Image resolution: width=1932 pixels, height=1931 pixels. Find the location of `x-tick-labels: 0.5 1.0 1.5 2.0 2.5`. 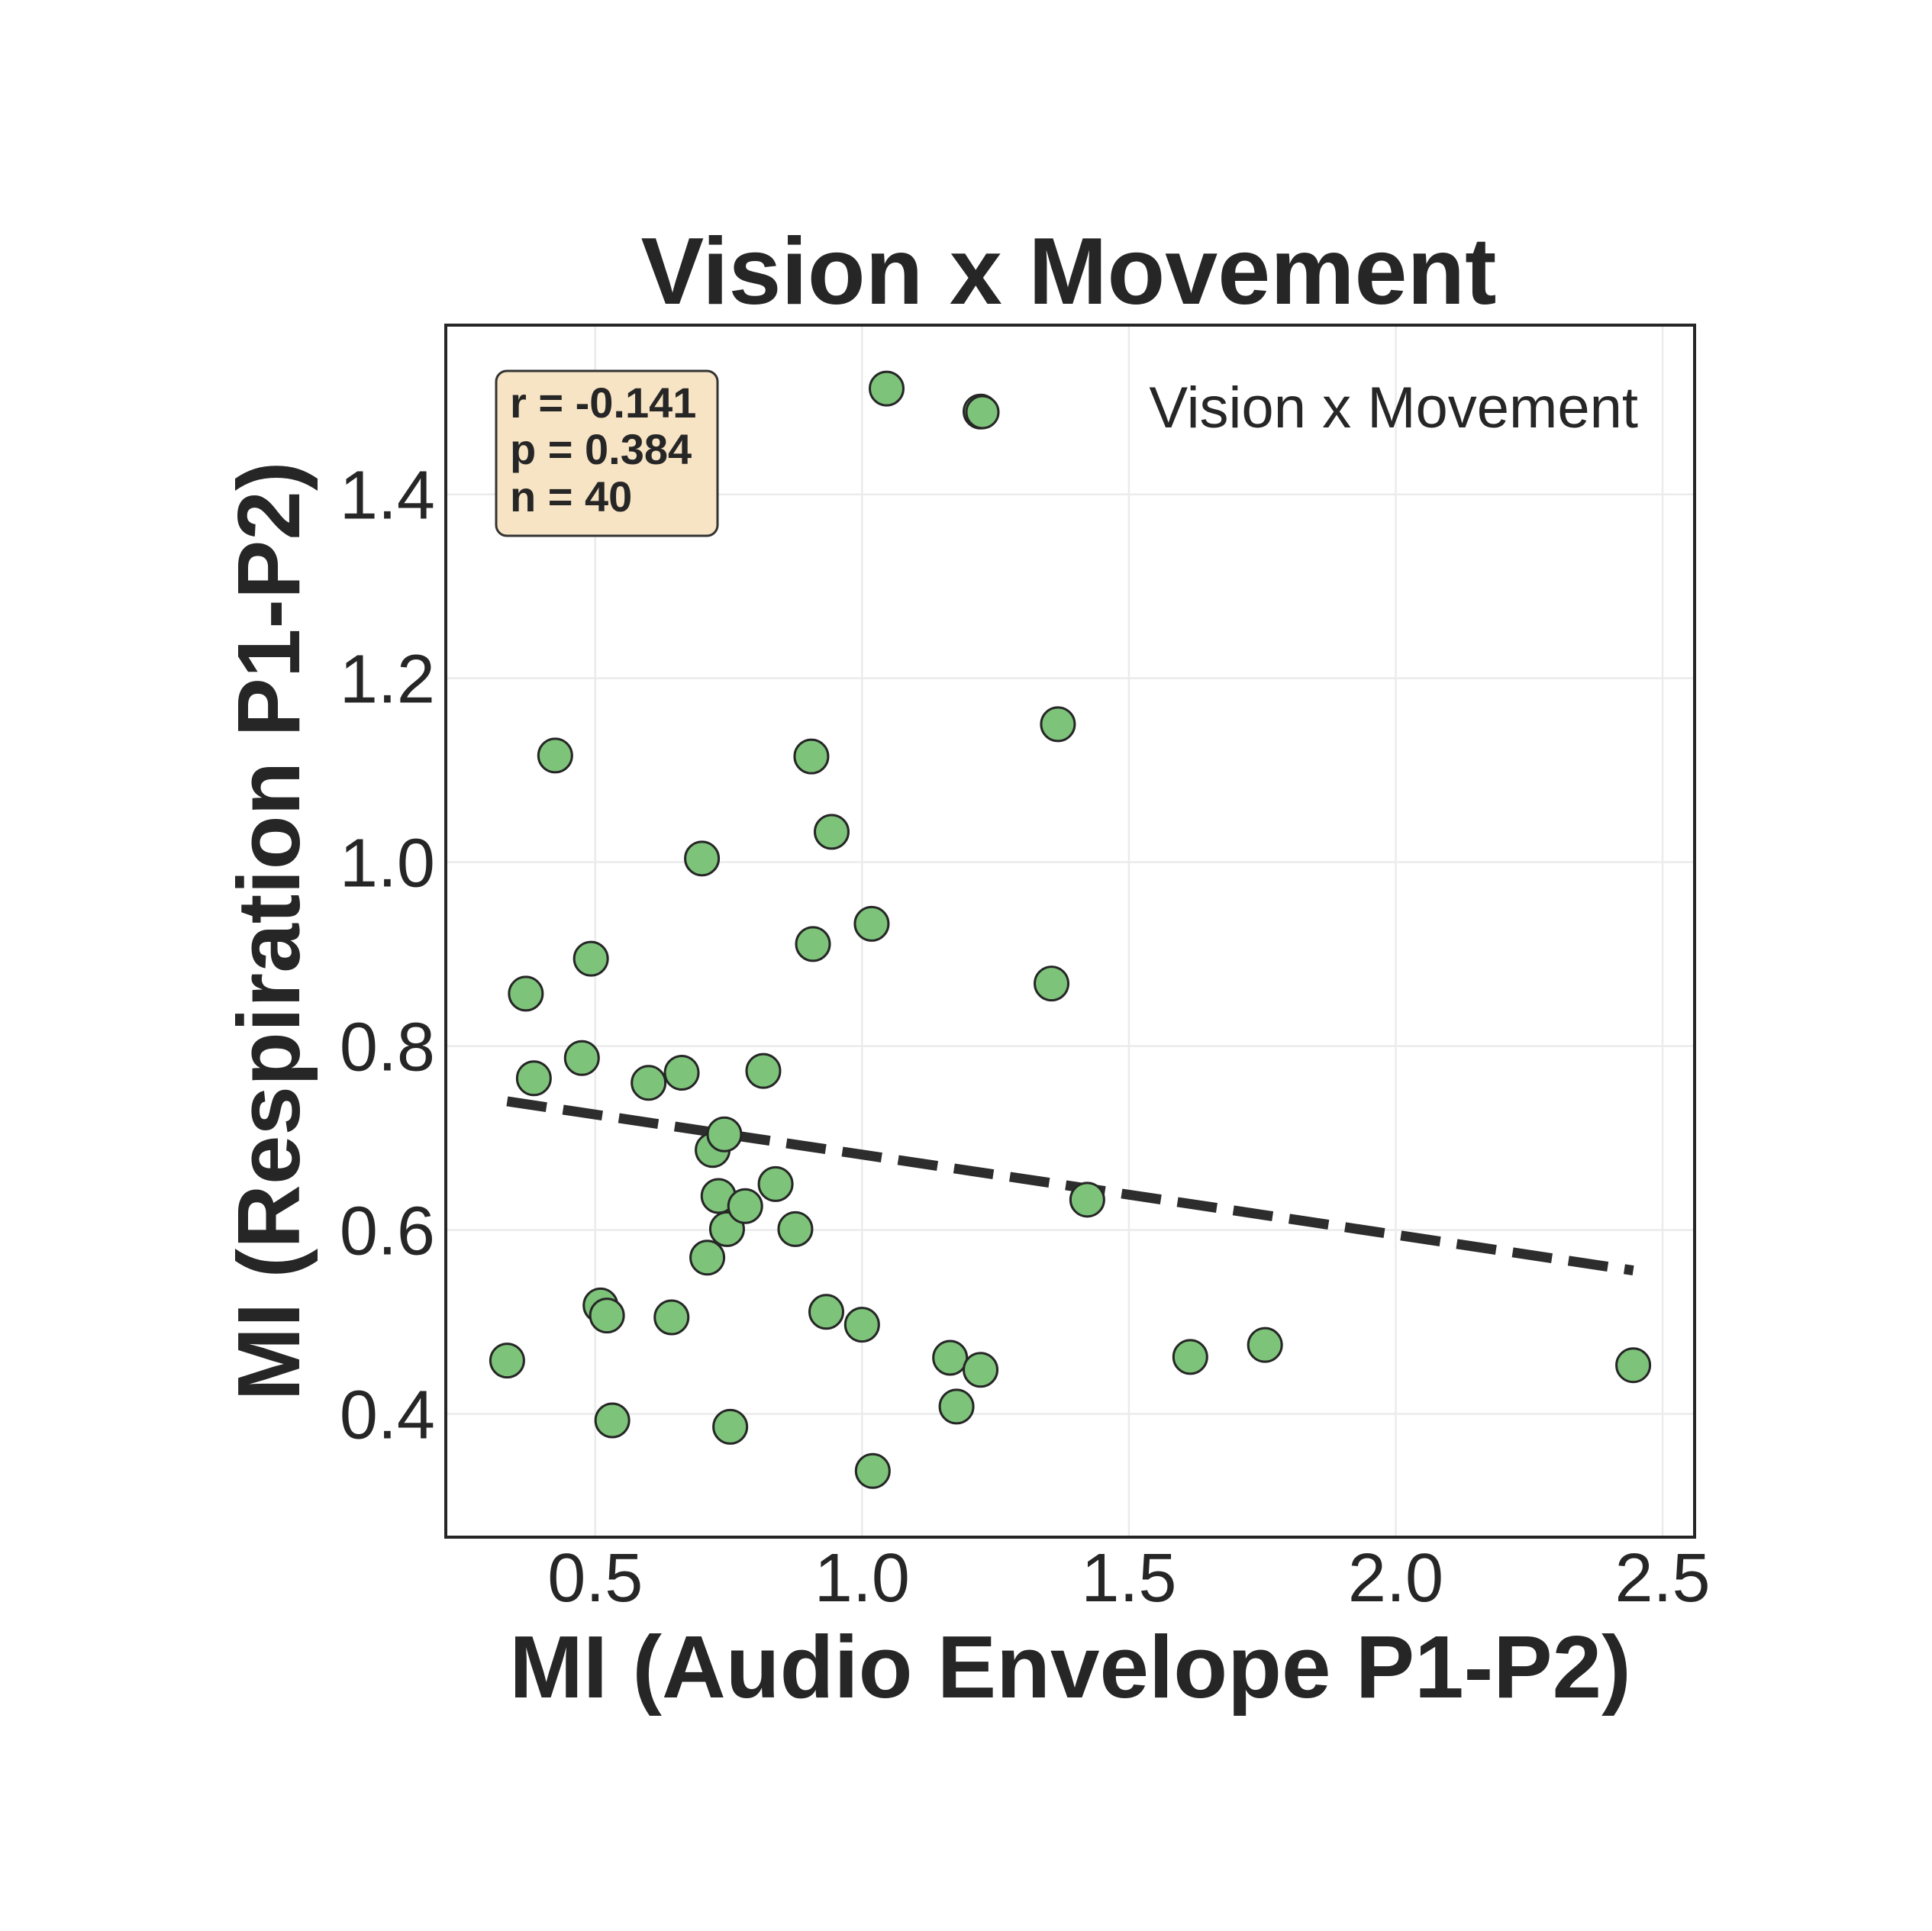

x-tick-labels: 0.5 1.0 1.5 2.0 2.5 is located at coordinates (1128, 1579).